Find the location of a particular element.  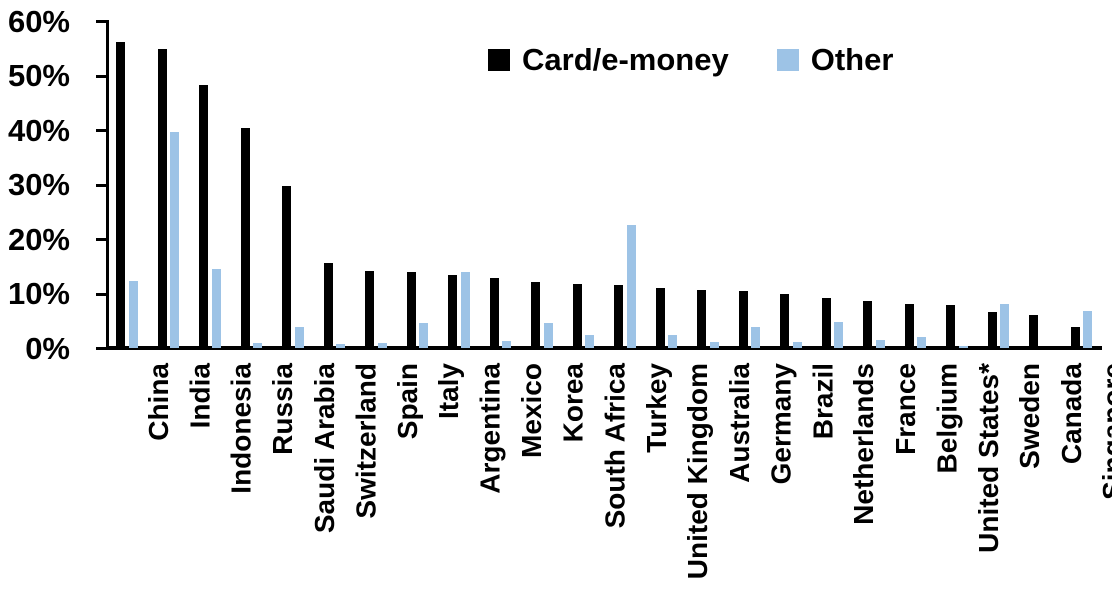

bar-card-e-money-korea is located at coordinates (536, 315).